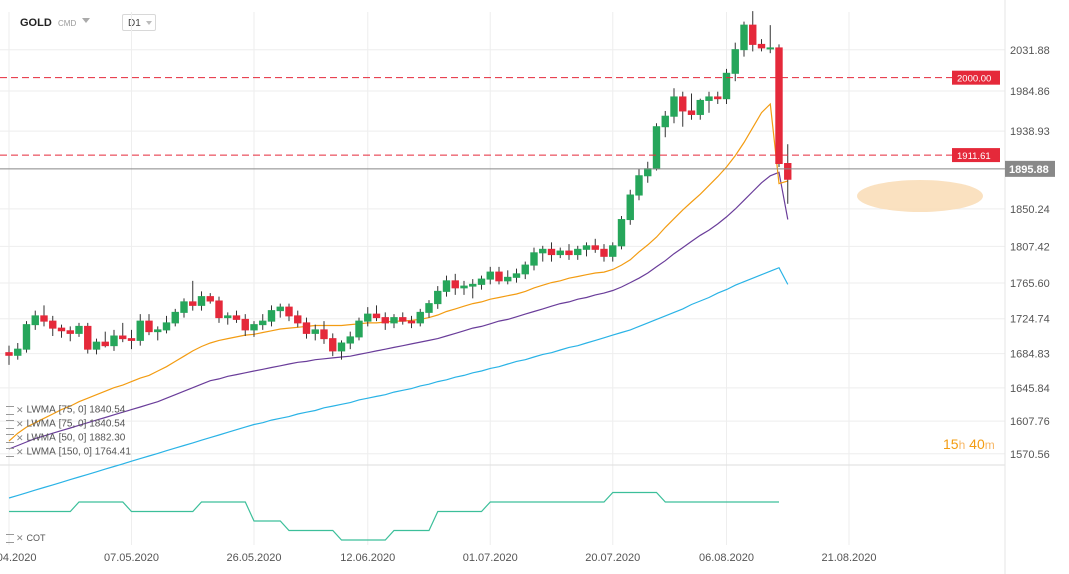 This screenshot has width=1069, height=574. I want to click on x-tick-label: 07.05.2020, so click(131, 558).